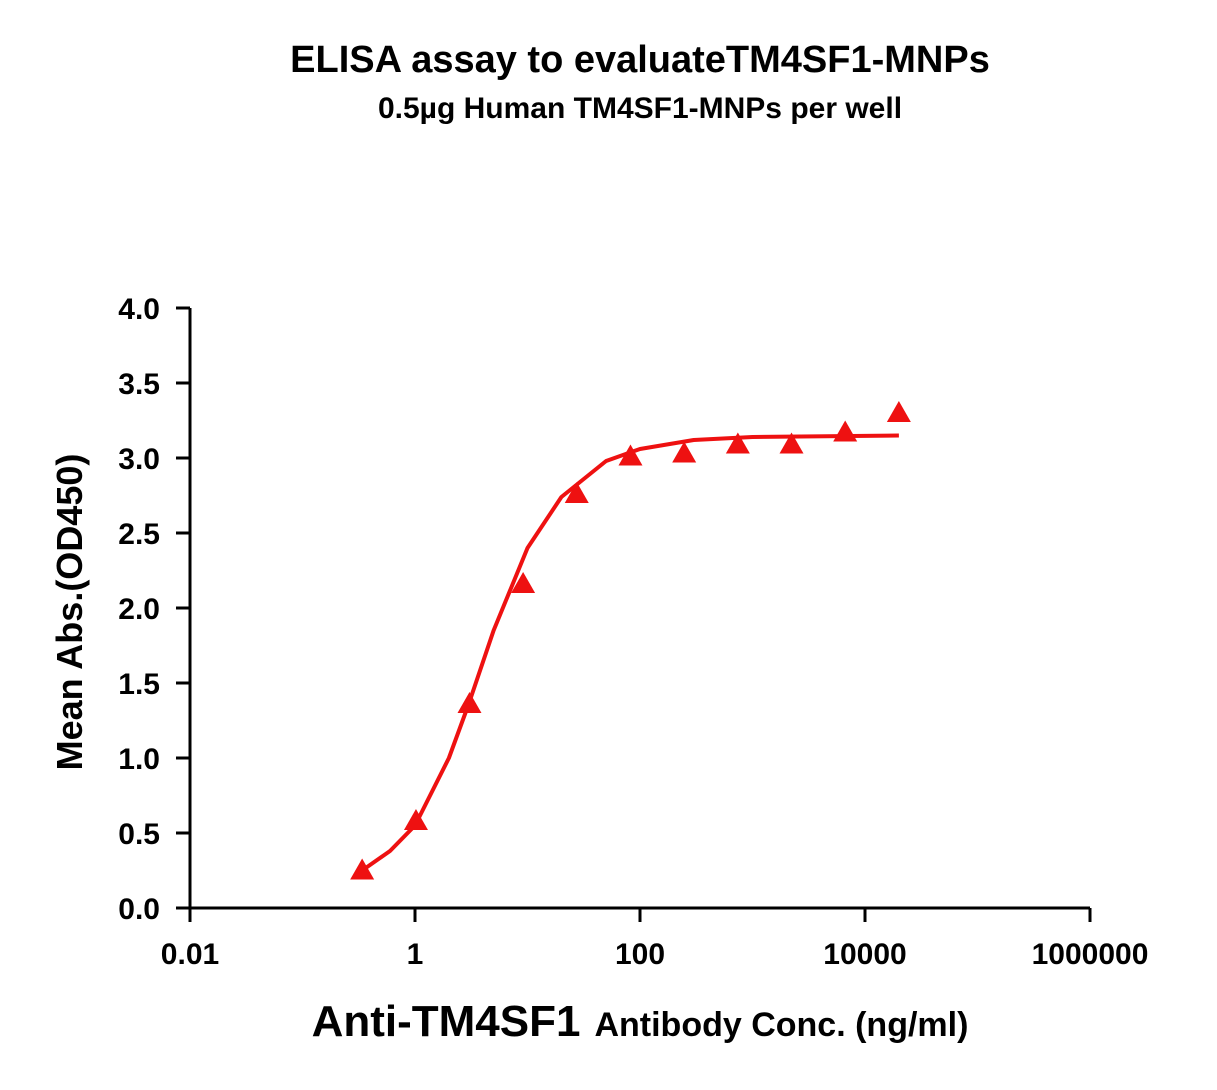 The image size is (1217, 1090). What do you see at coordinates (139, 609) in the screenshot?
I see `y-tick-label: 2.0` at bounding box center [139, 609].